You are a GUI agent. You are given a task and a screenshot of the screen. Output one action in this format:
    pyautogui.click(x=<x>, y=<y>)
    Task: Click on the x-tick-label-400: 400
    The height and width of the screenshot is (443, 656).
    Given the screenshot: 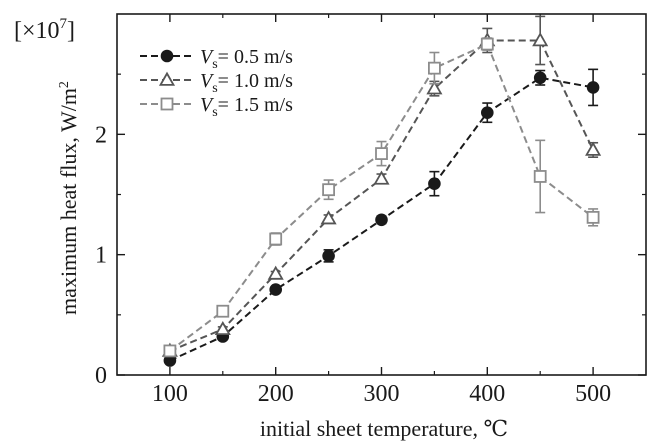 What is the action you would take?
    pyautogui.click(x=487, y=394)
    